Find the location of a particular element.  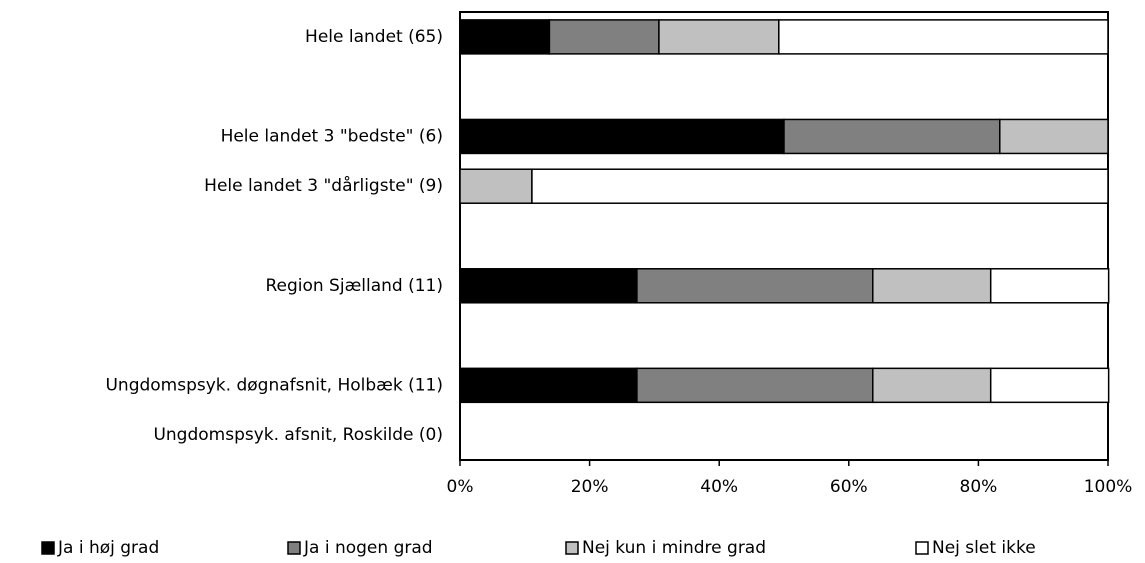

x-tick-label: 0% is located at coordinates (460, 487).